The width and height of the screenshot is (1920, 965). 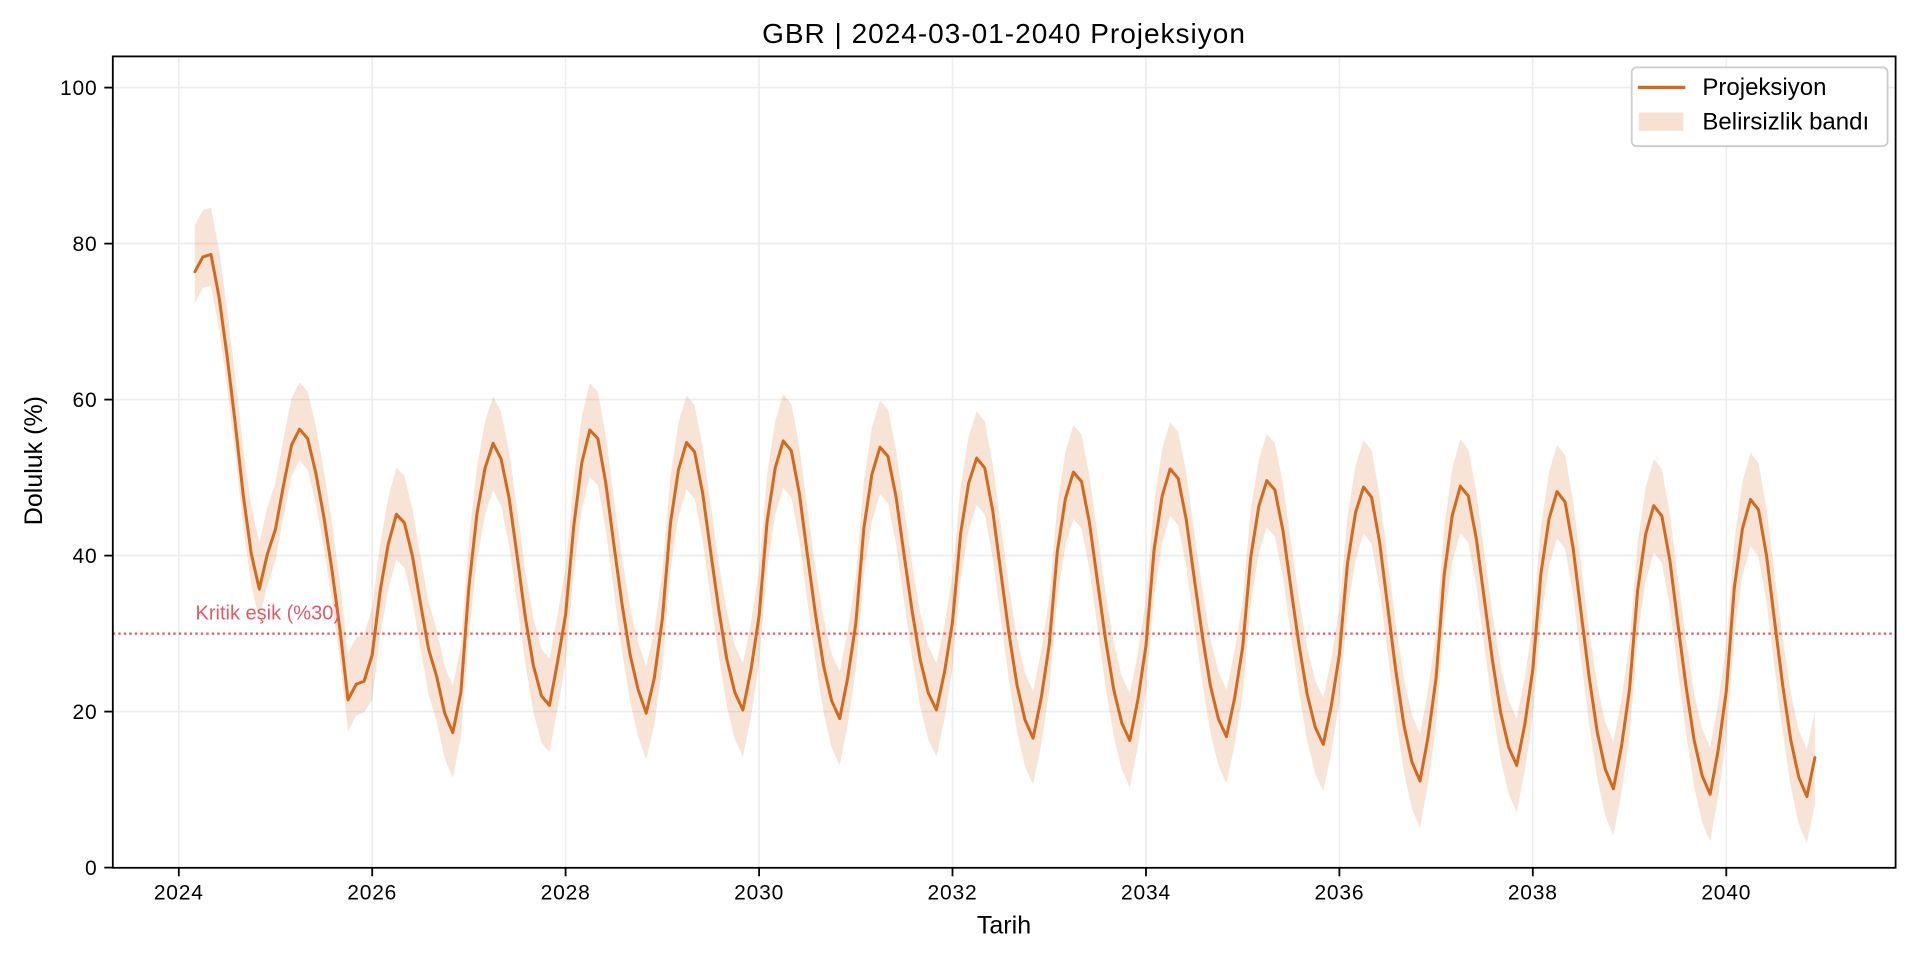 I want to click on svg-text: 40, so click(x=85, y=556).